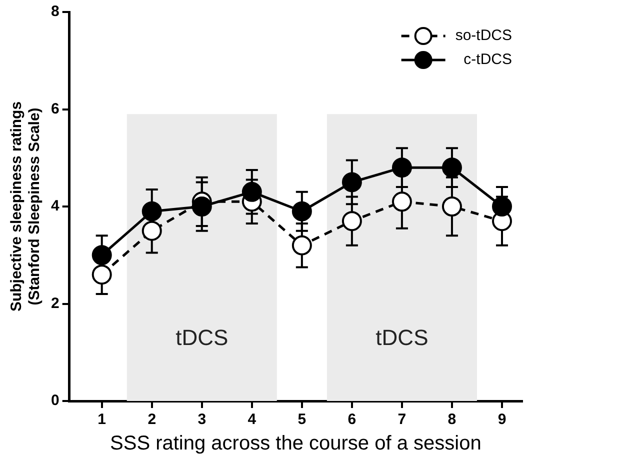 The height and width of the screenshot is (460, 622). What do you see at coordinates (488, 59) in the screenshot?
I see `legend-label: c-tDCS` at bounding box center [488, 59].